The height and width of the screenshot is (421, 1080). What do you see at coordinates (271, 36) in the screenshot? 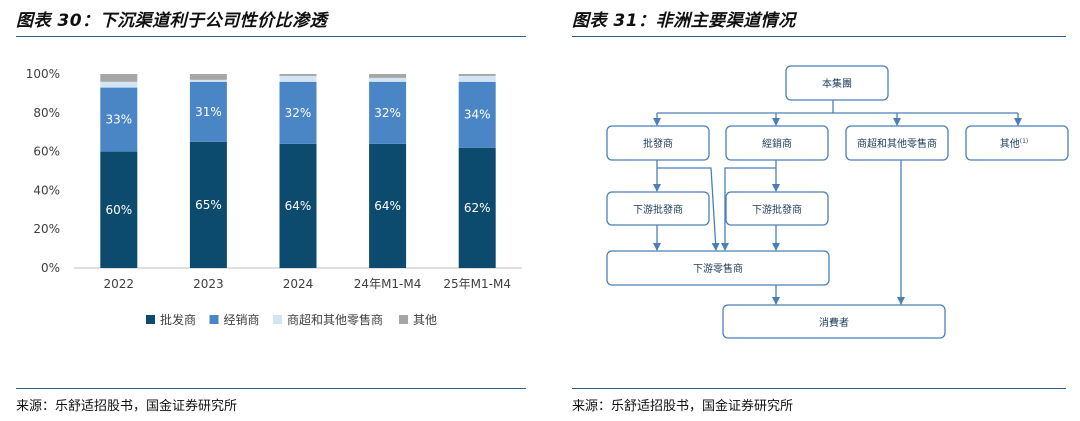
I see `left-title-rule` at bounding box center [271, 36].